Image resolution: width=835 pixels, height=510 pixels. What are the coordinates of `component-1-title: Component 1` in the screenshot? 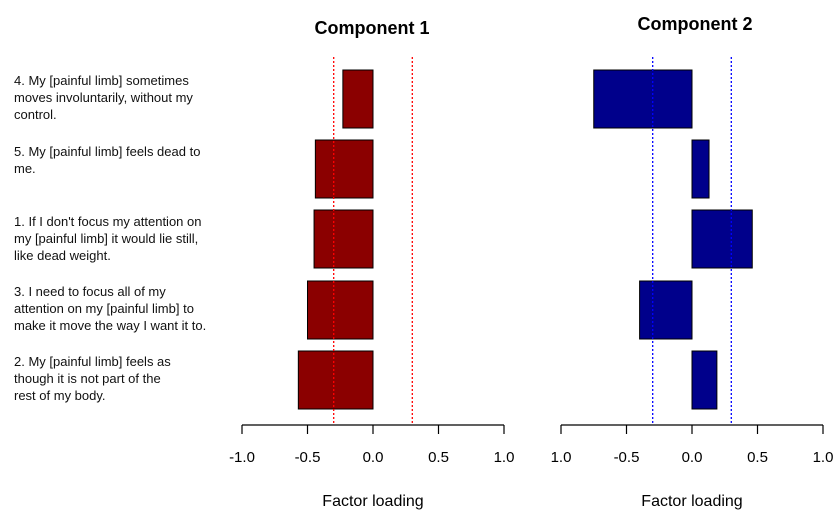 It's located at (372, 28).